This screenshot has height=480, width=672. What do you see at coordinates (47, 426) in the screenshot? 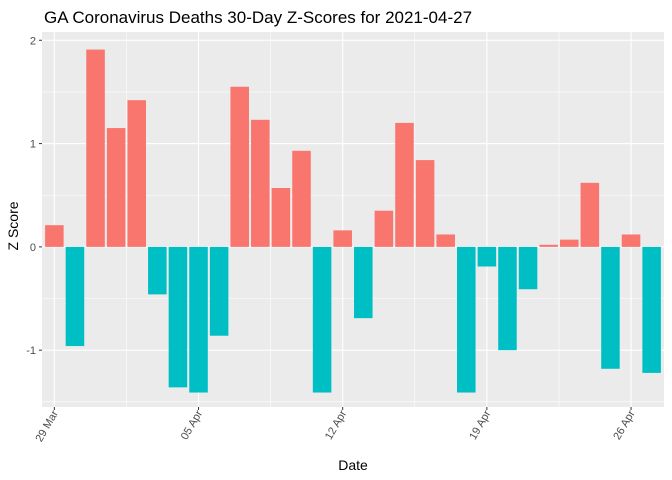
I see `x-tick-label: 29 Mar` at bounding box center [47, 426].